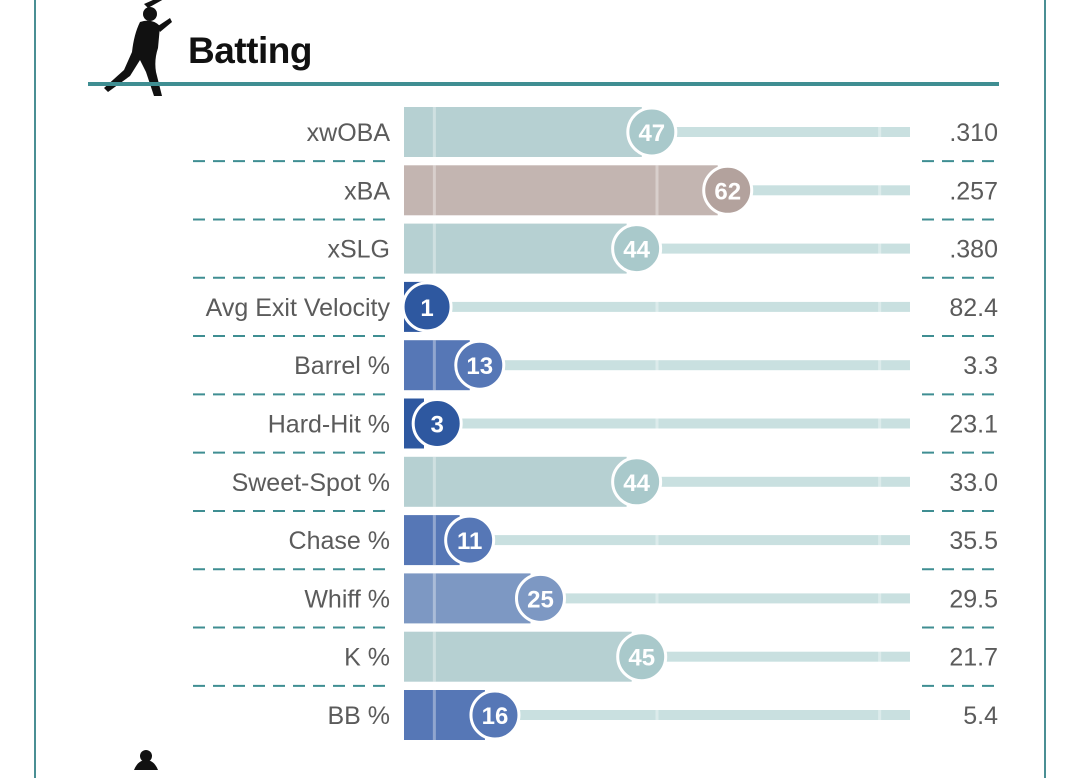  What do you see at coordinates (347, 599) in the screenshot?
I see `metric-label: Whiff %` at bounding box center [347, 599].